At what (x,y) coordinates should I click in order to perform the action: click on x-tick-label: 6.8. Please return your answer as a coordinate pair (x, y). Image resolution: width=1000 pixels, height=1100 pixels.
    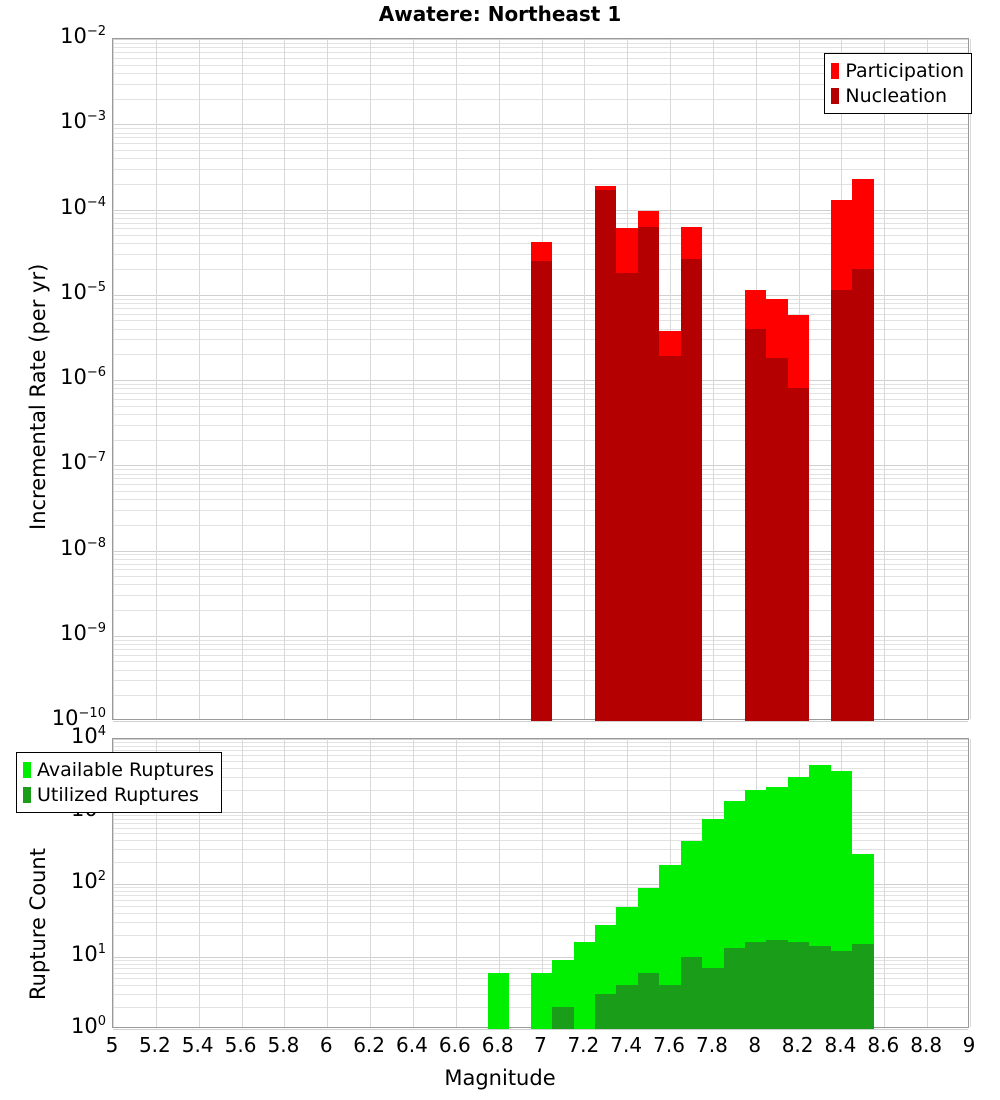
    Looking at the image, I should click on (497, 1045).